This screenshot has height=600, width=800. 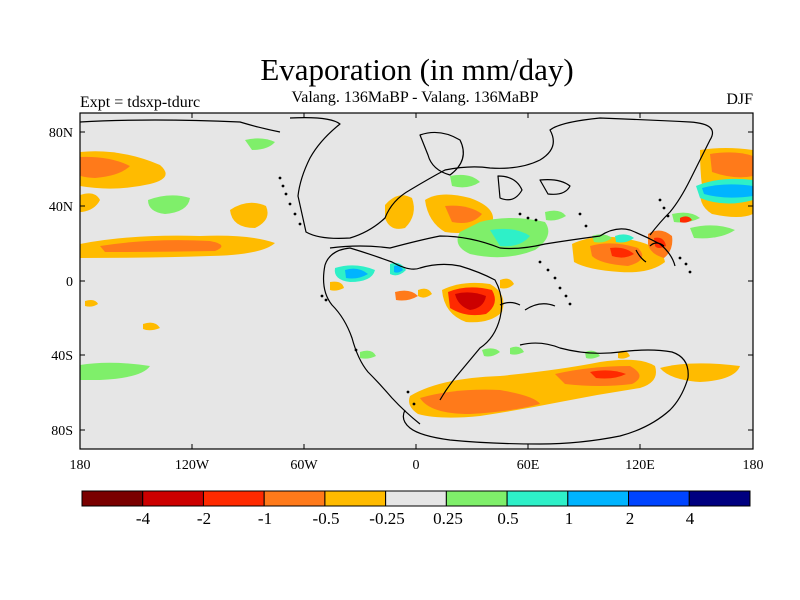 What do you see at coordinates (507, 518) in the screenshot?
I see `colorbar-label: 0.5` at bounding box center [507, 518].